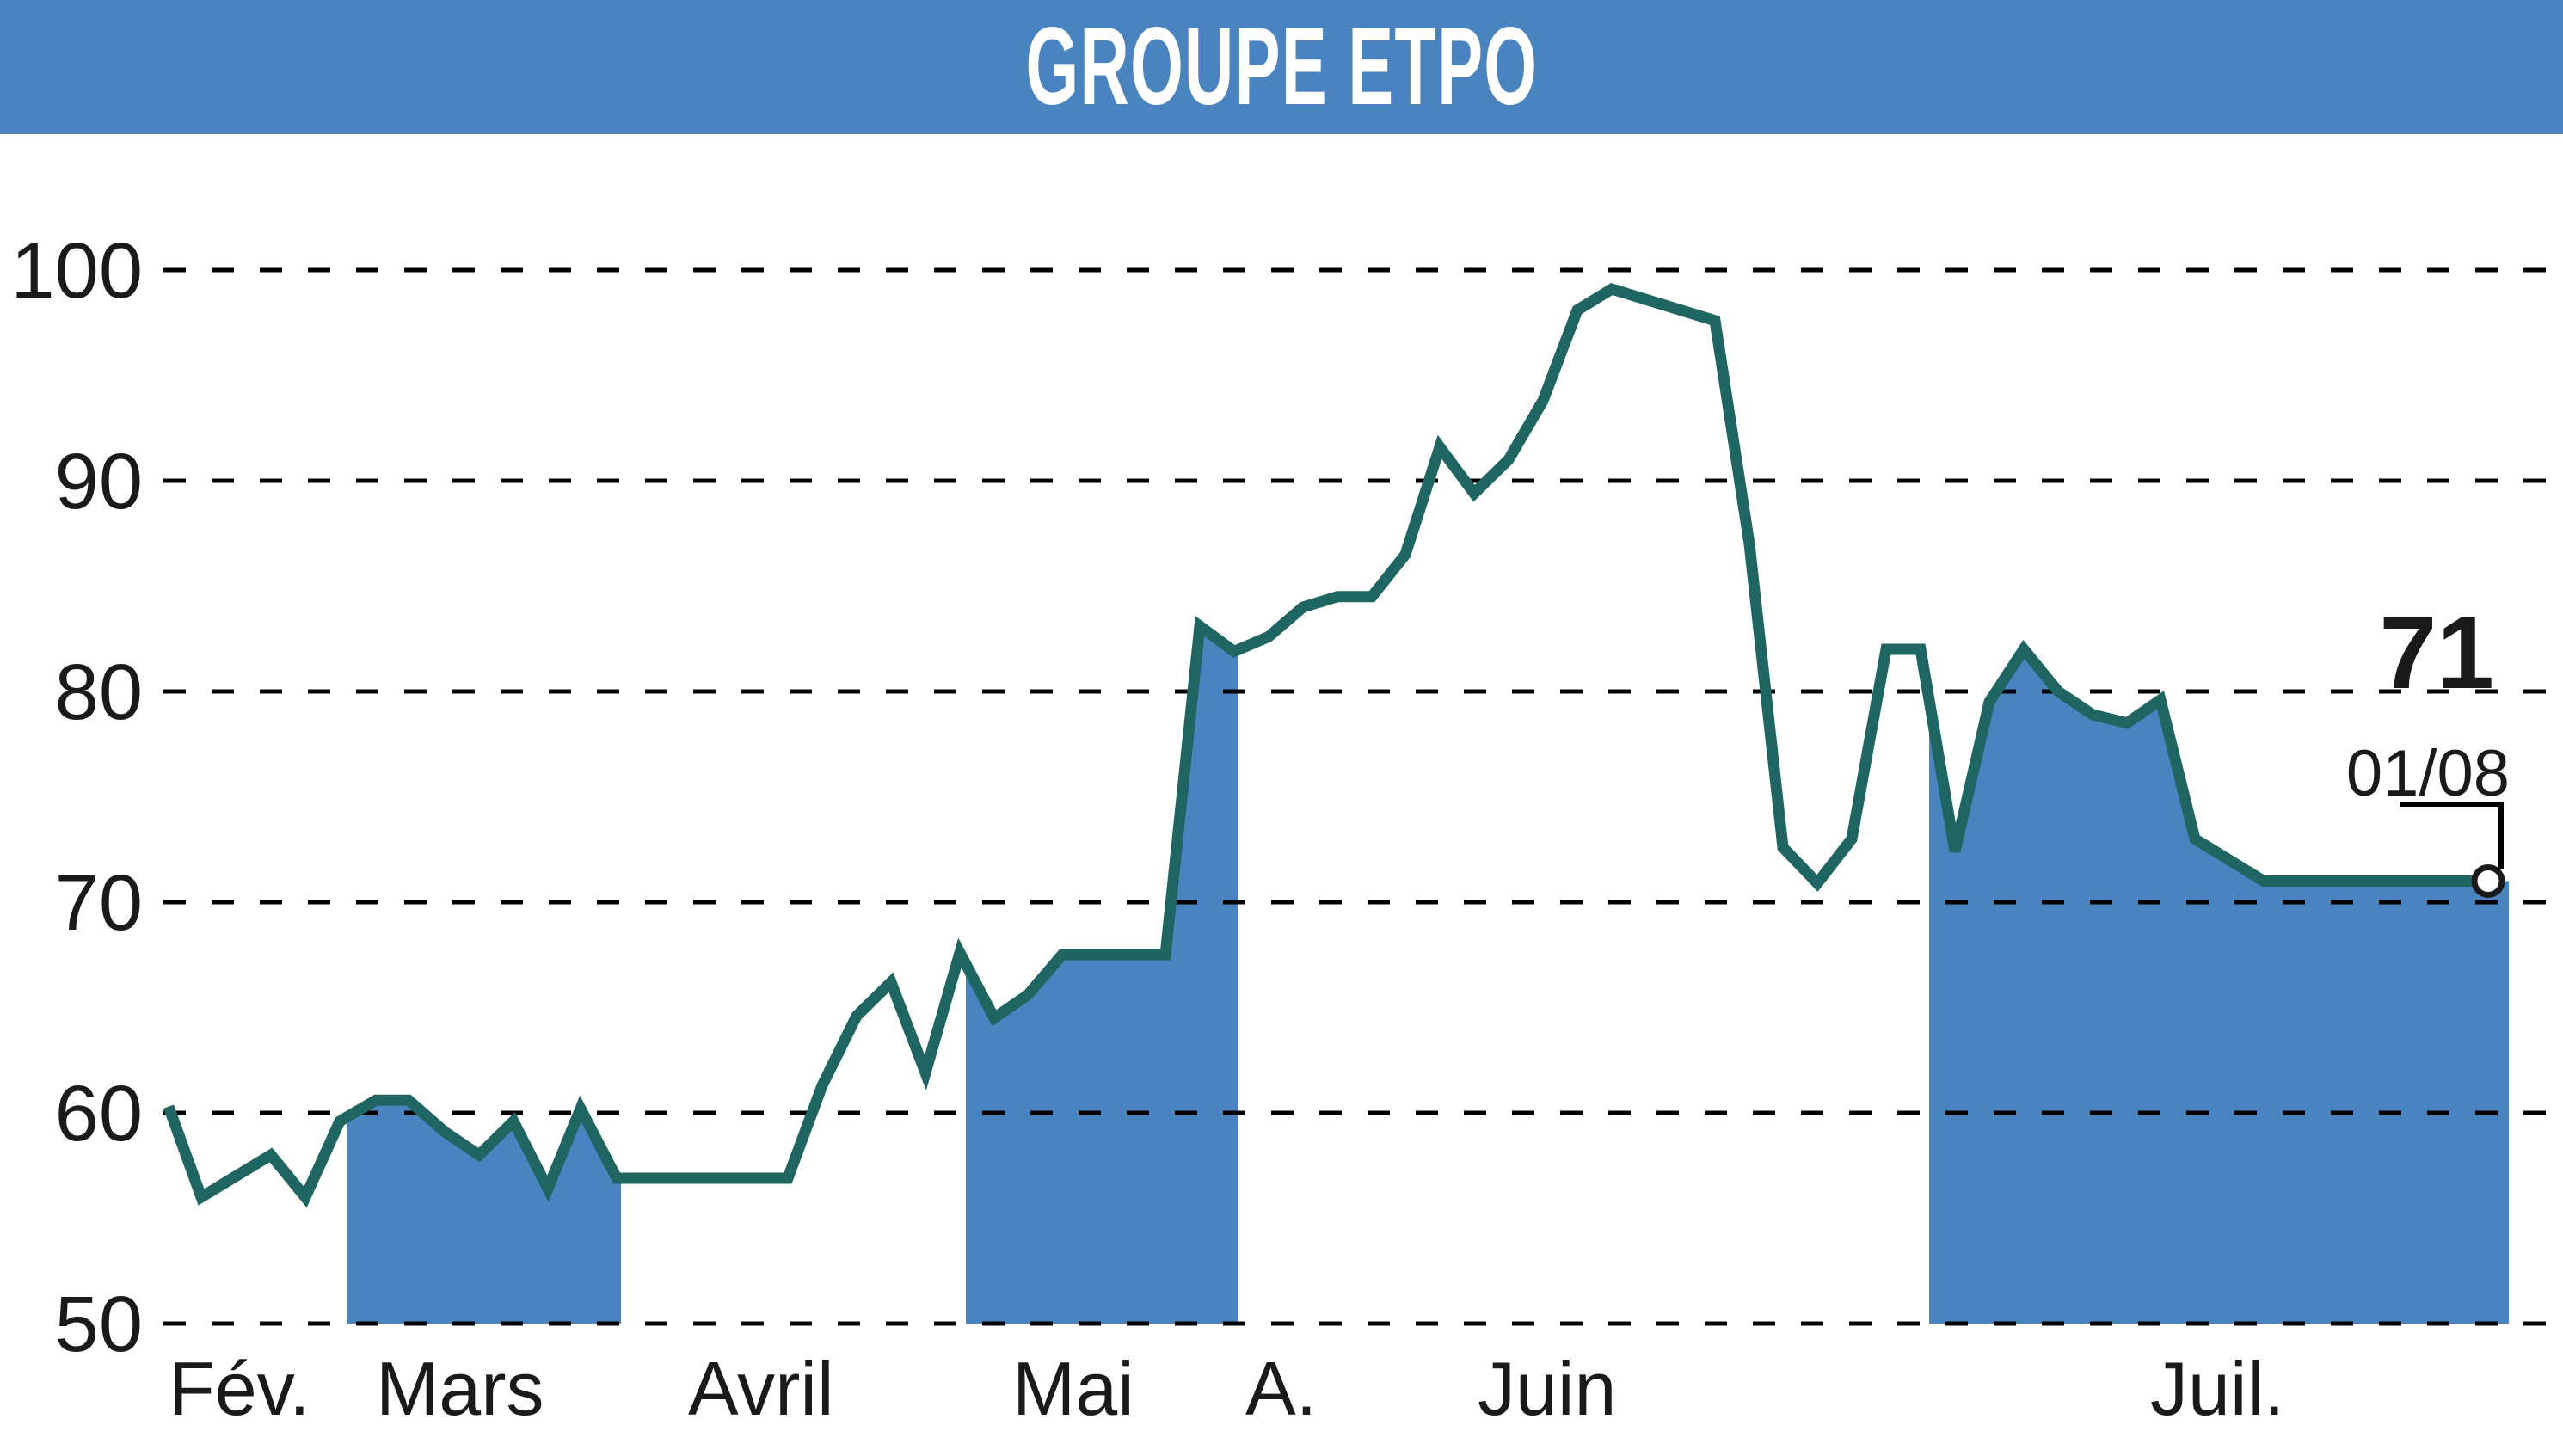  What do you see at coordinates (761, 1388) in the screenshot?
I see `month-label: Avril` at bounding box center [761, 1388].